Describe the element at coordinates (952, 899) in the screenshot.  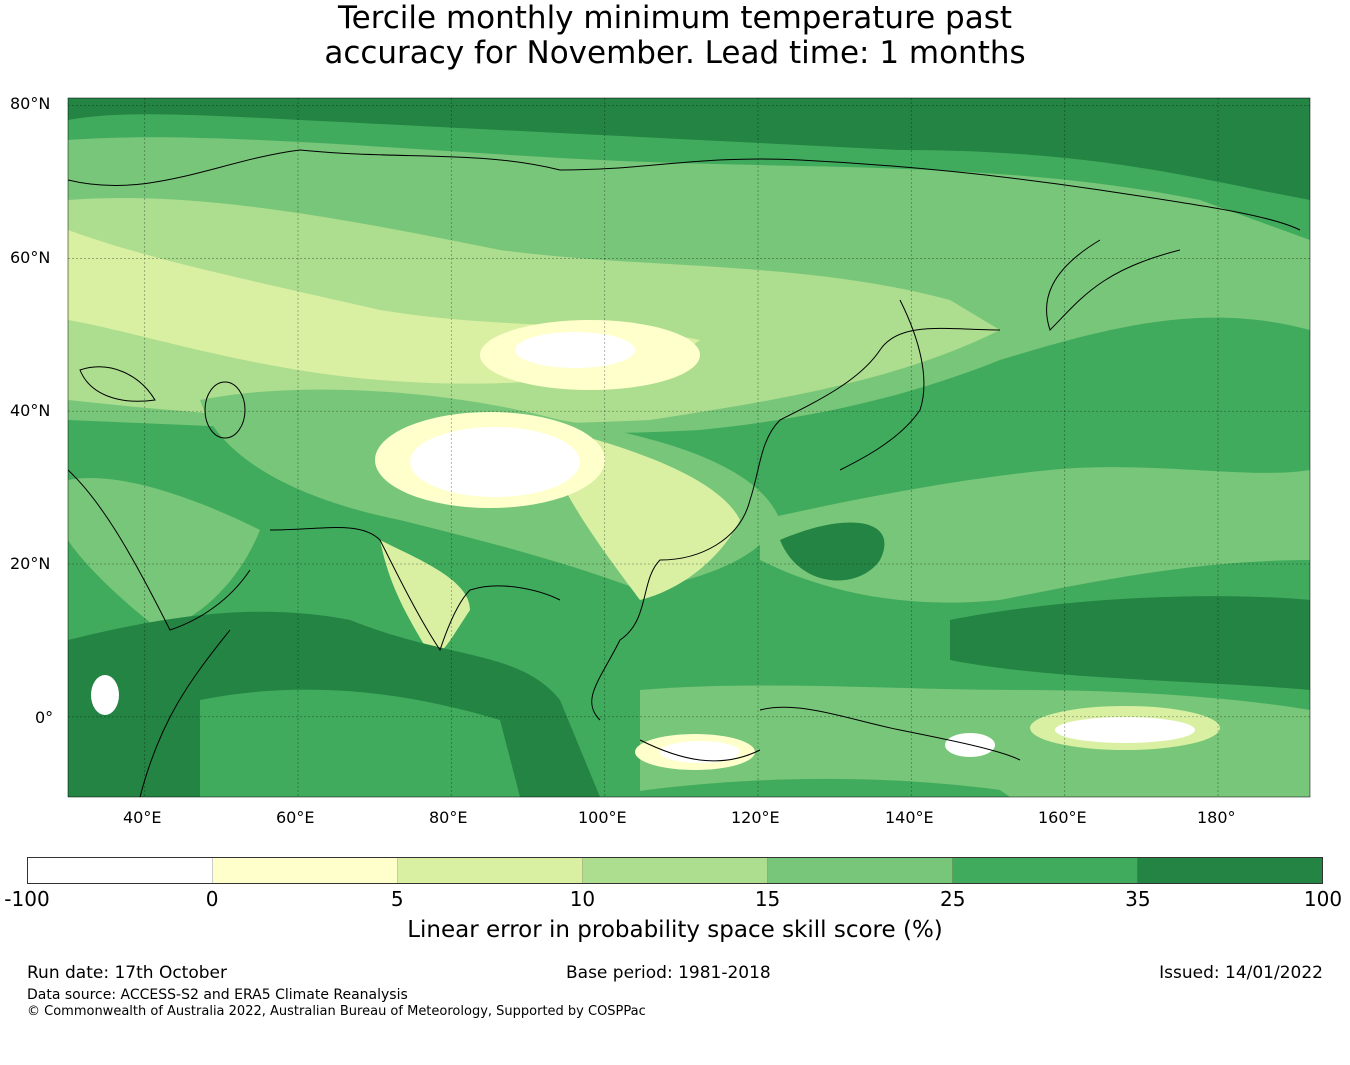
I see `colorbar-tick-label: 25` at that location.